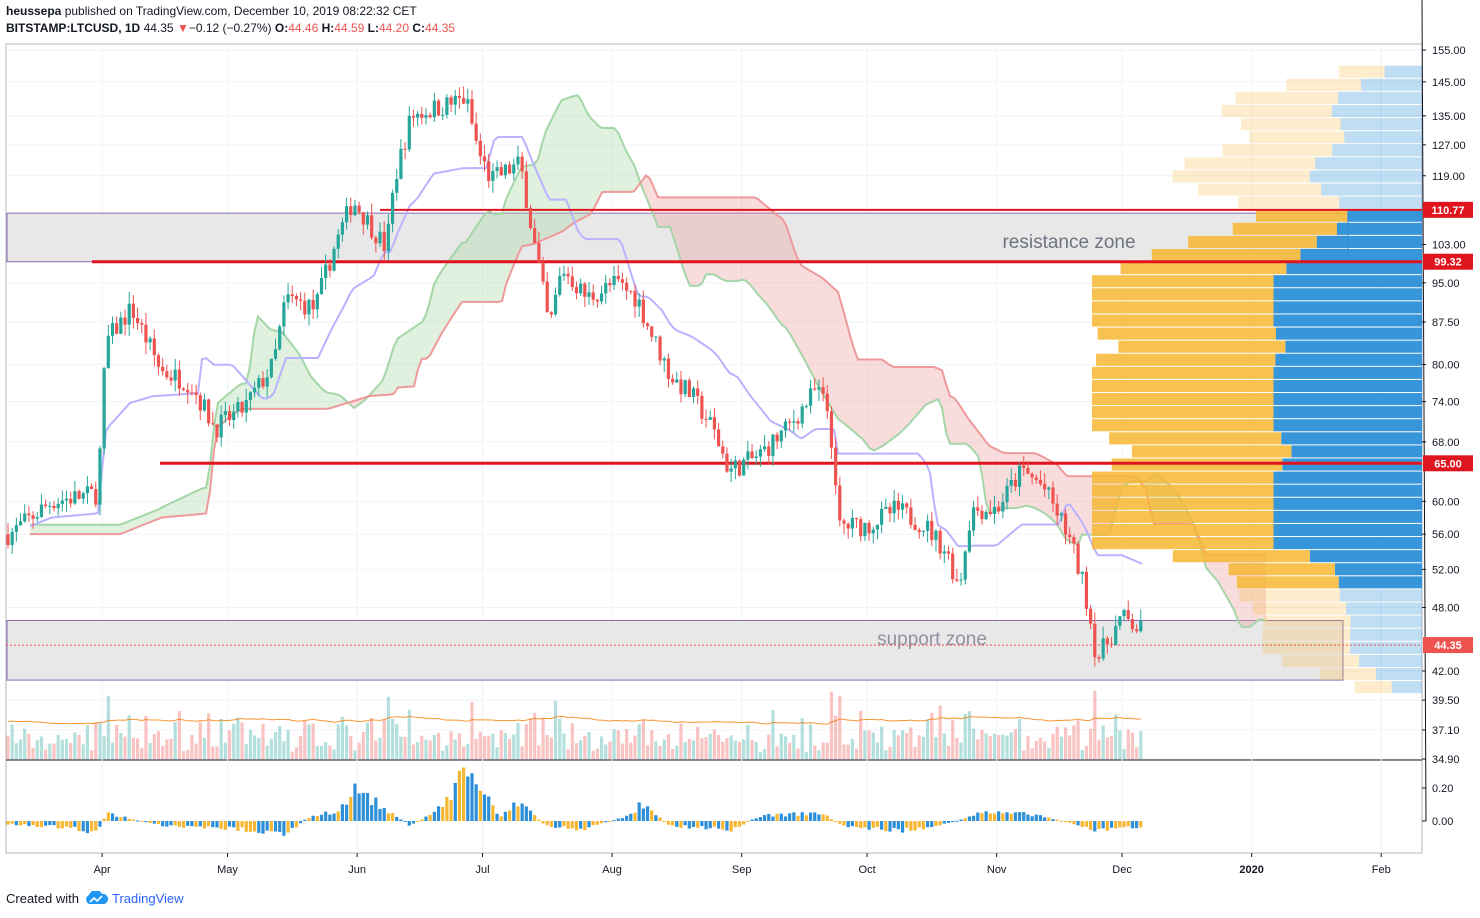 This screenshot has width=1480, height=918. I want to click on symbol-label: BITSTAMP:LTCUSD, 1D, so click(73, 28).